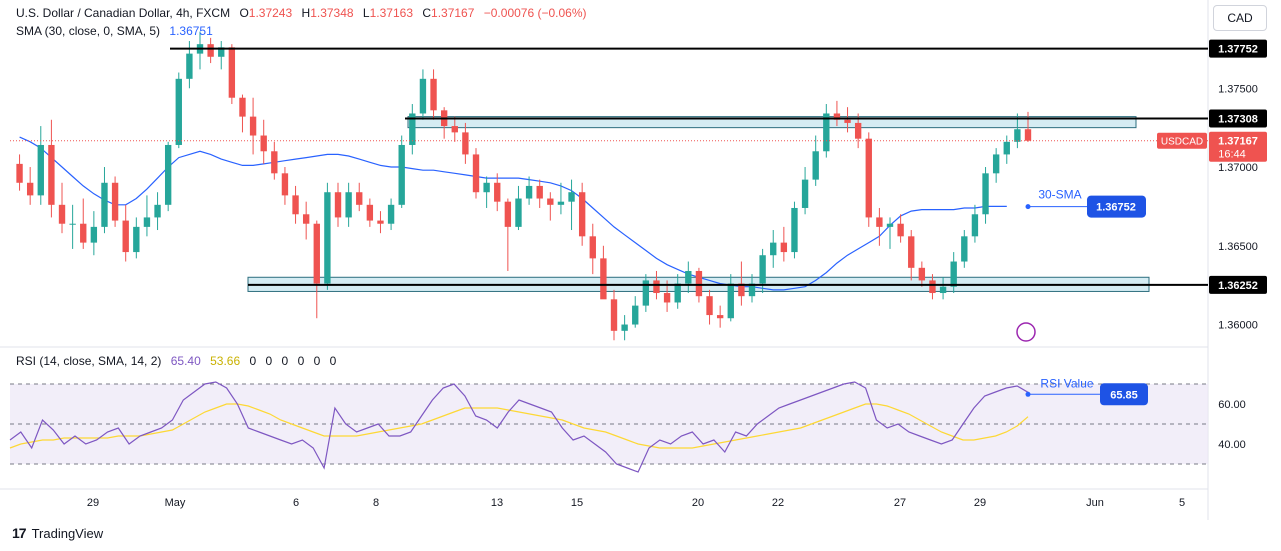  What do you see at coordinates (1124, 394) in the screenshot?
I see `rsi-value-badge` at bounding box center [1124, 394].